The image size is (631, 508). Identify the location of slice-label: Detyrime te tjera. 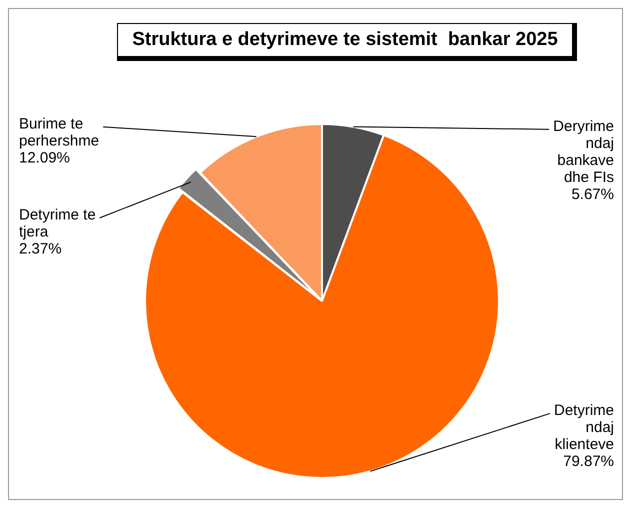
(57, 223).